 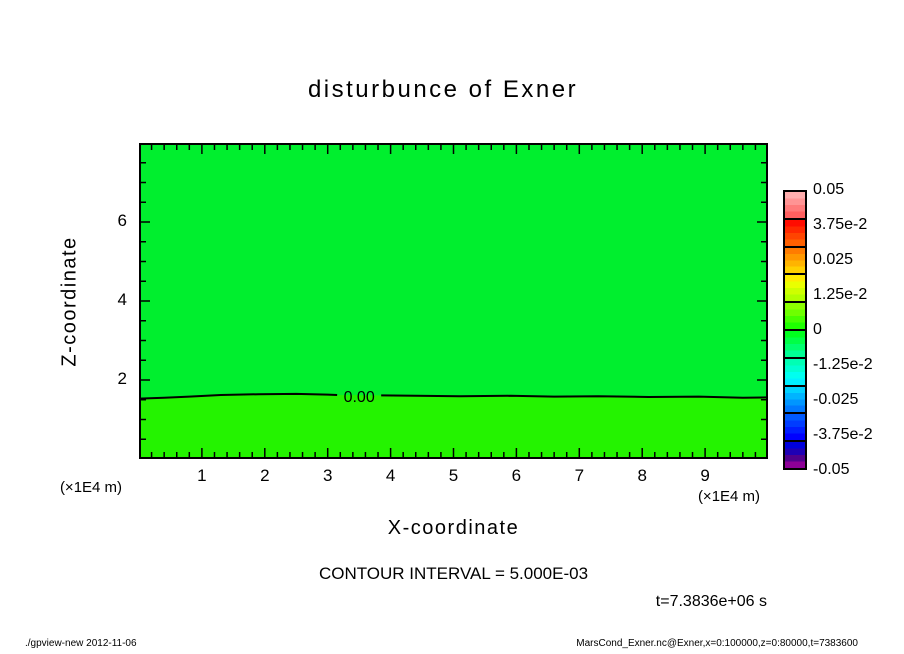 What do you see at coordinates (453, 528) in the screenshot?
I see `x-axis-title: X-coordinate` at bounding box center [453, 528].